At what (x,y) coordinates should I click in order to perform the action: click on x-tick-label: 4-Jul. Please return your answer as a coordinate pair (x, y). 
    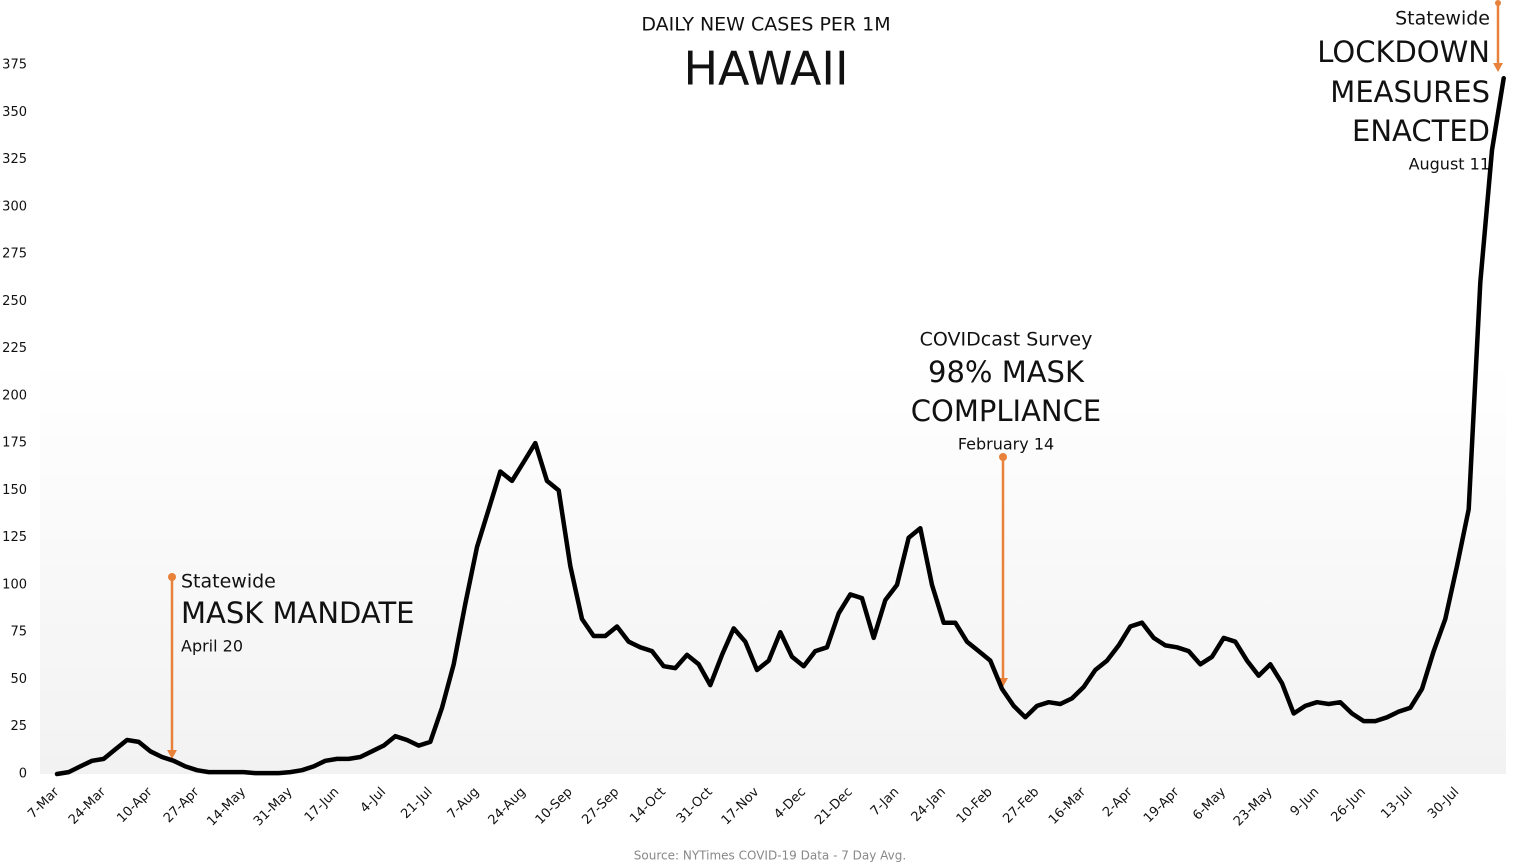
    Looking at the image, I should click on (373, 800).